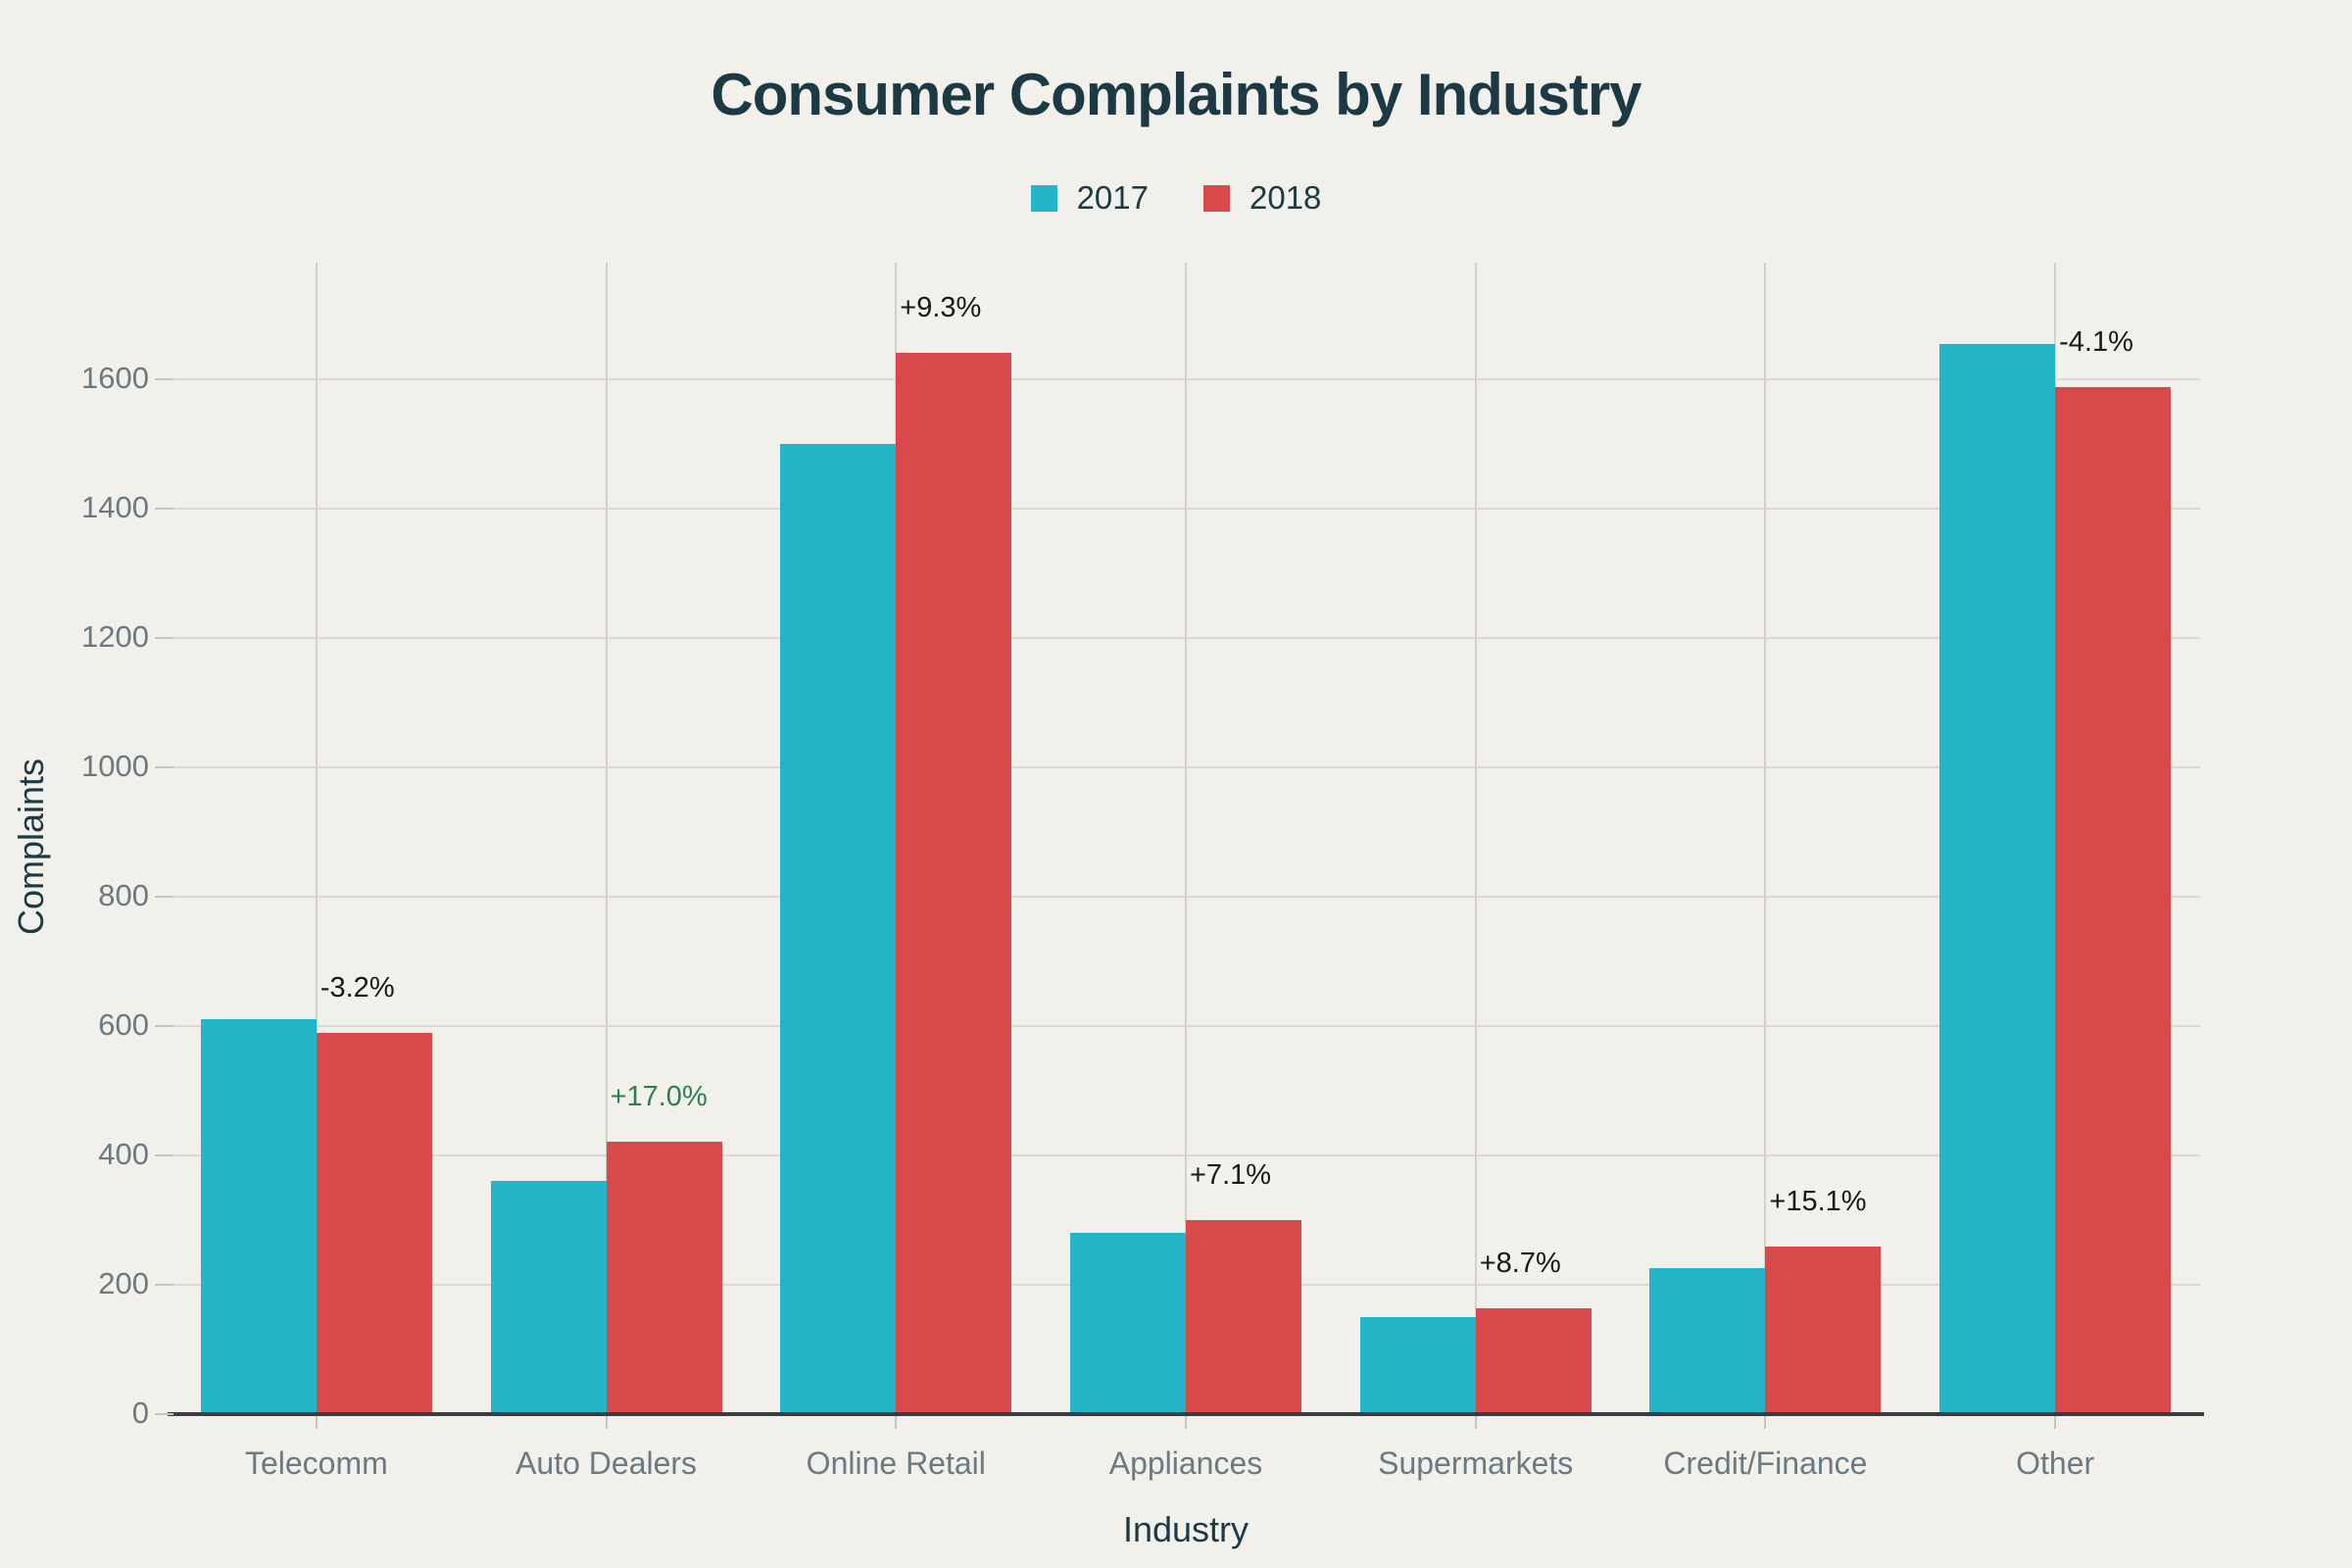  What do you see at coordinates (124, 894) in the screenshot?
I see `y-tick-label: 800` at bounding box center [124, 894].